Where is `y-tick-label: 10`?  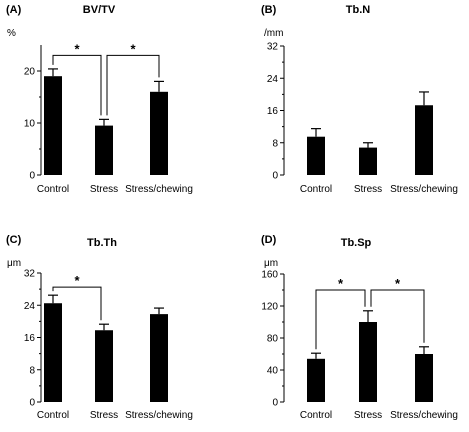
y-tick-label: 10 is located at coordinates (30, 124).